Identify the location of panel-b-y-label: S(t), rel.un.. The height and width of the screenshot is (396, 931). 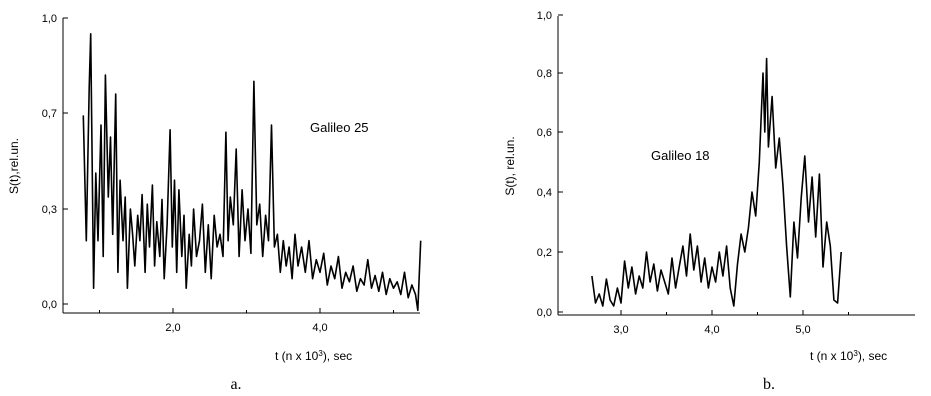
(510, 165).